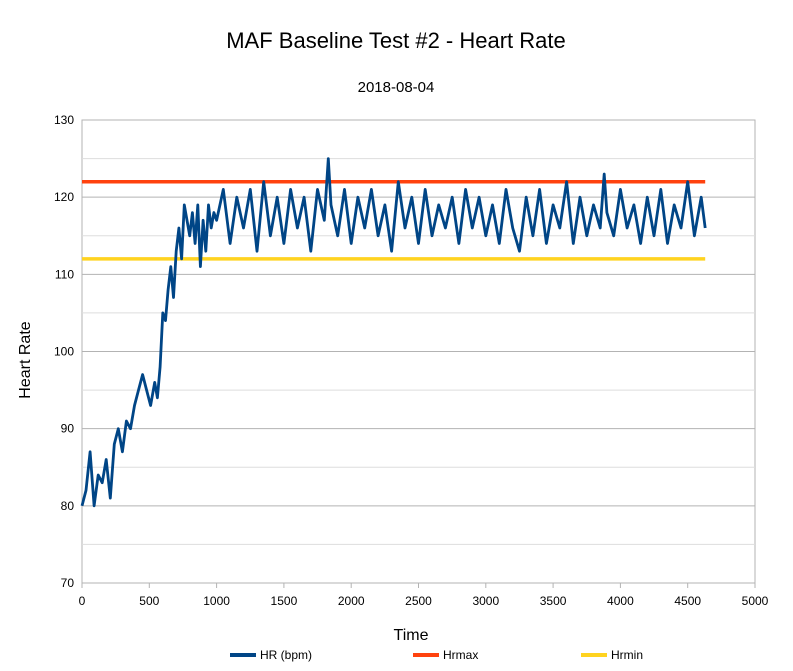  What do you see at coordinates (627, 655) in the screenshot?
I see `legend-label: Hrmin` at bounding box center [627, 655].